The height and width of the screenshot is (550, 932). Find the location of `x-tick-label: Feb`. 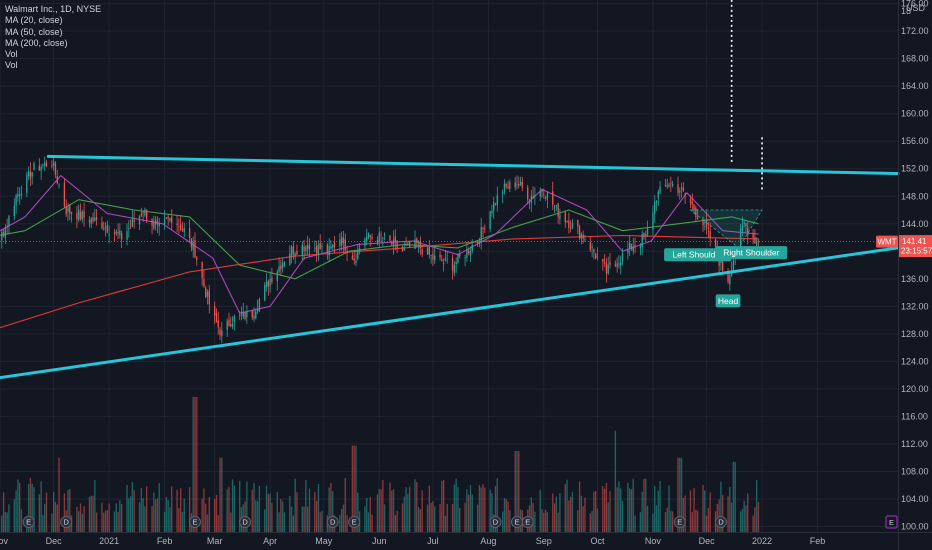

x-tick-label: Feb is located at coordinates (165, 541).